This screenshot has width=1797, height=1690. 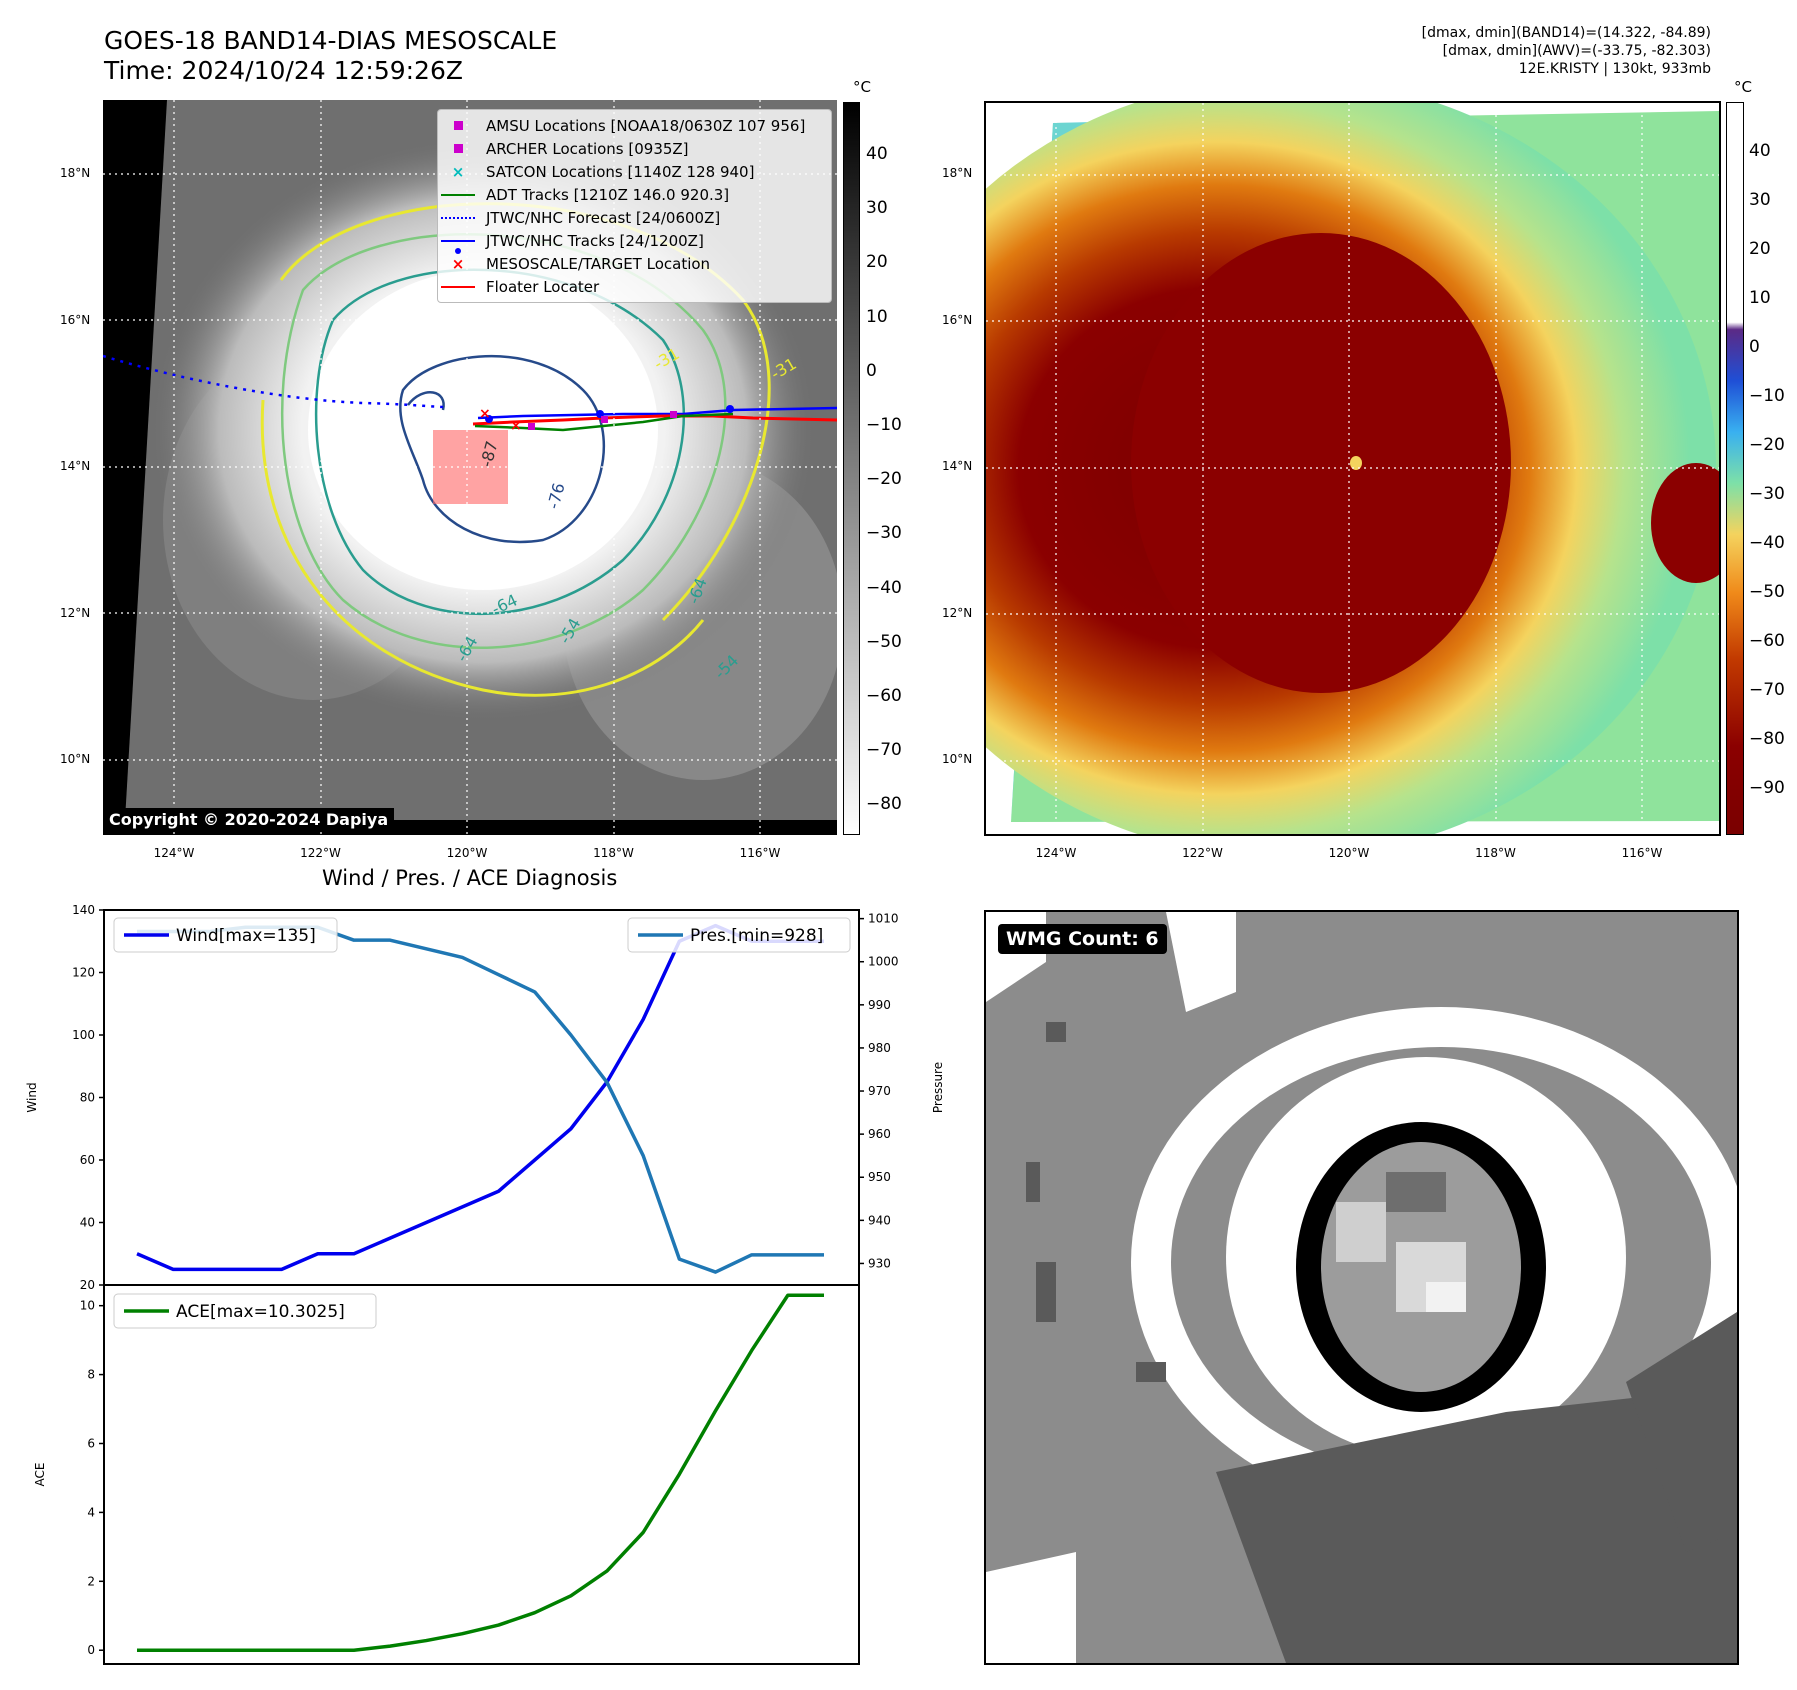 I want to click on y-tick-label-right: 1000, so click(x=883, y=962).